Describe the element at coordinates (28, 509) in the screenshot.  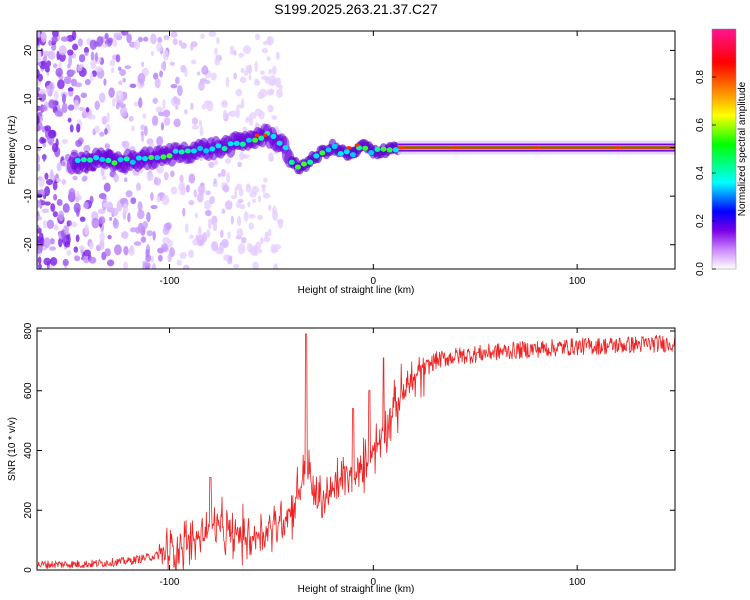
I see `snr-y-tick-label: 200` at that location.